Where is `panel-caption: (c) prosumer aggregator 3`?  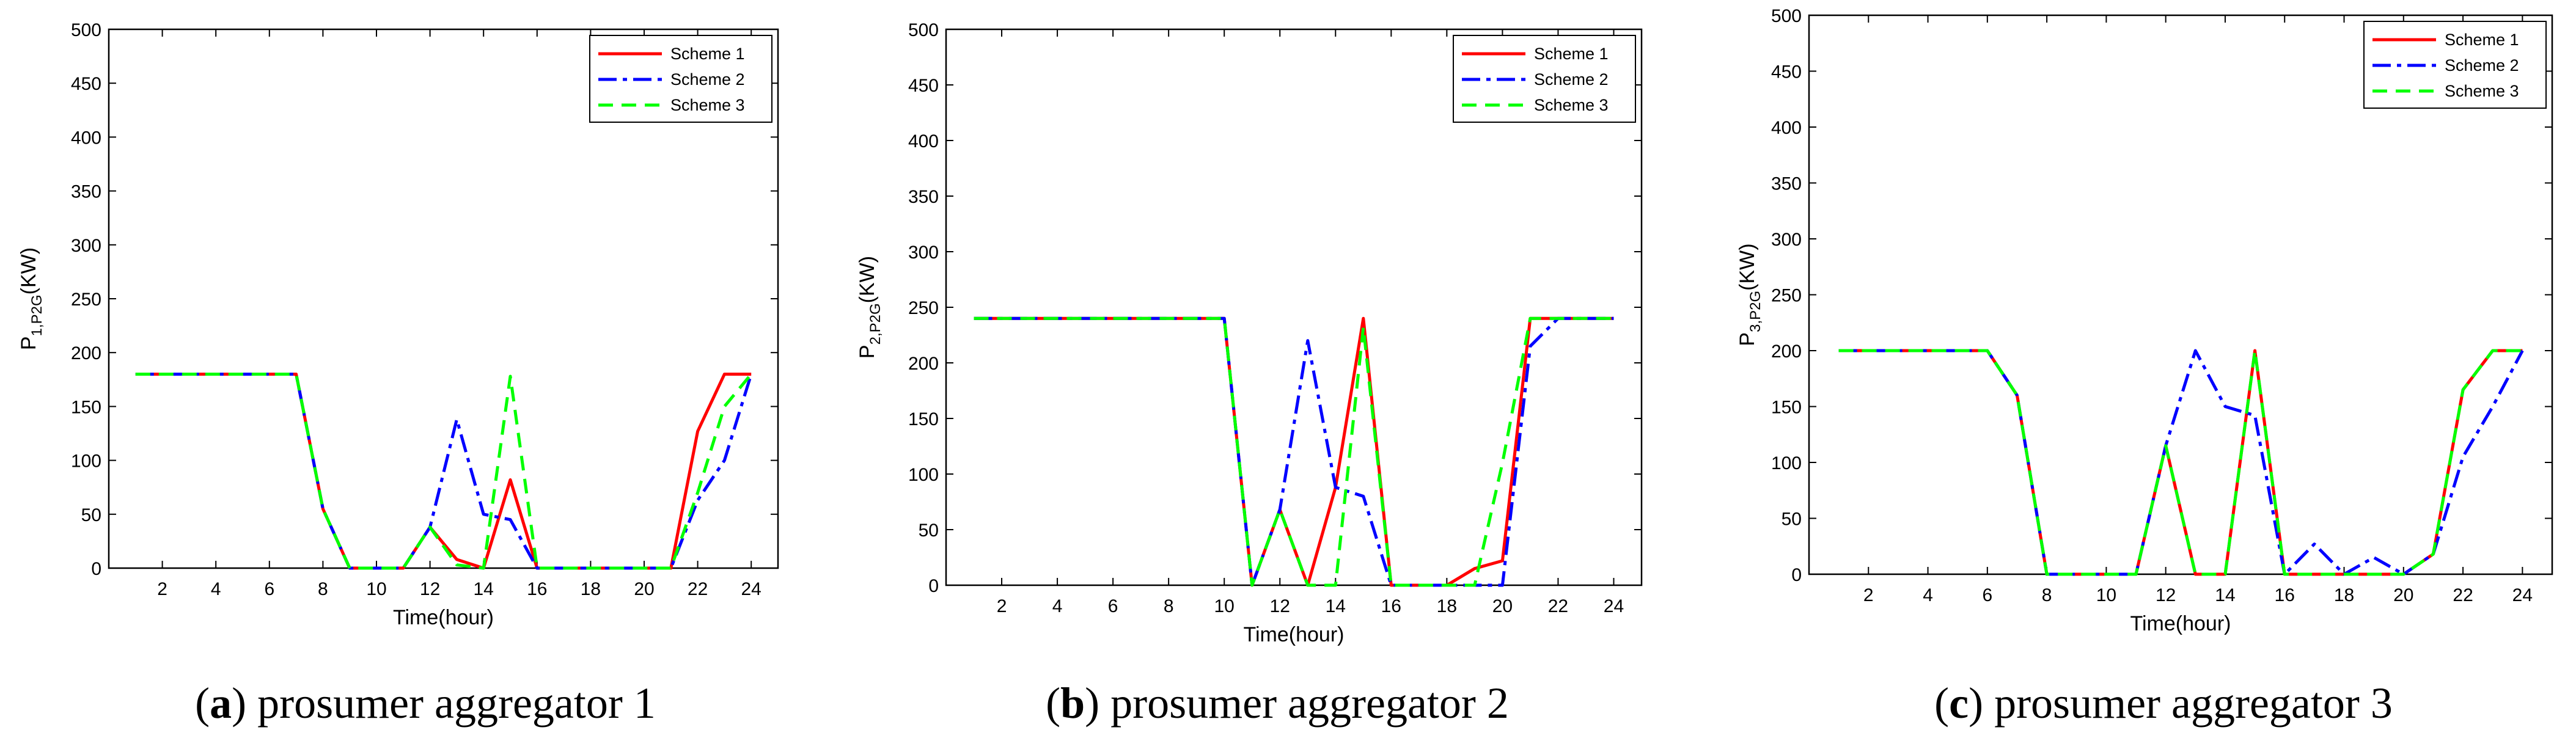
panel-caption: (c) prosumer aggregator 3 is located at coordinates (2163, 703).